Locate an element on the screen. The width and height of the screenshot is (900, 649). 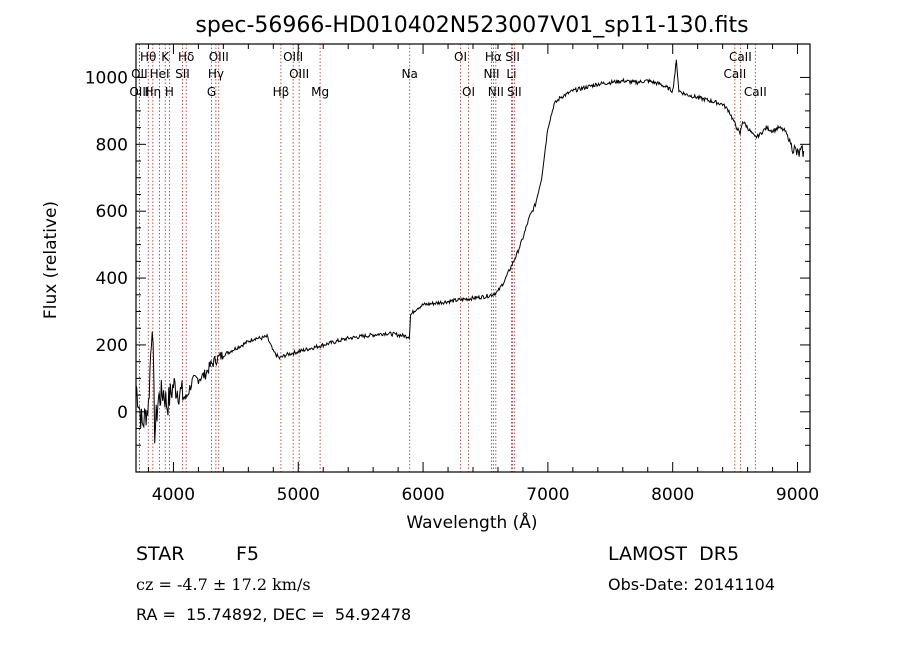
spectral-line-label: HeI is located at coordinates (160, 74).